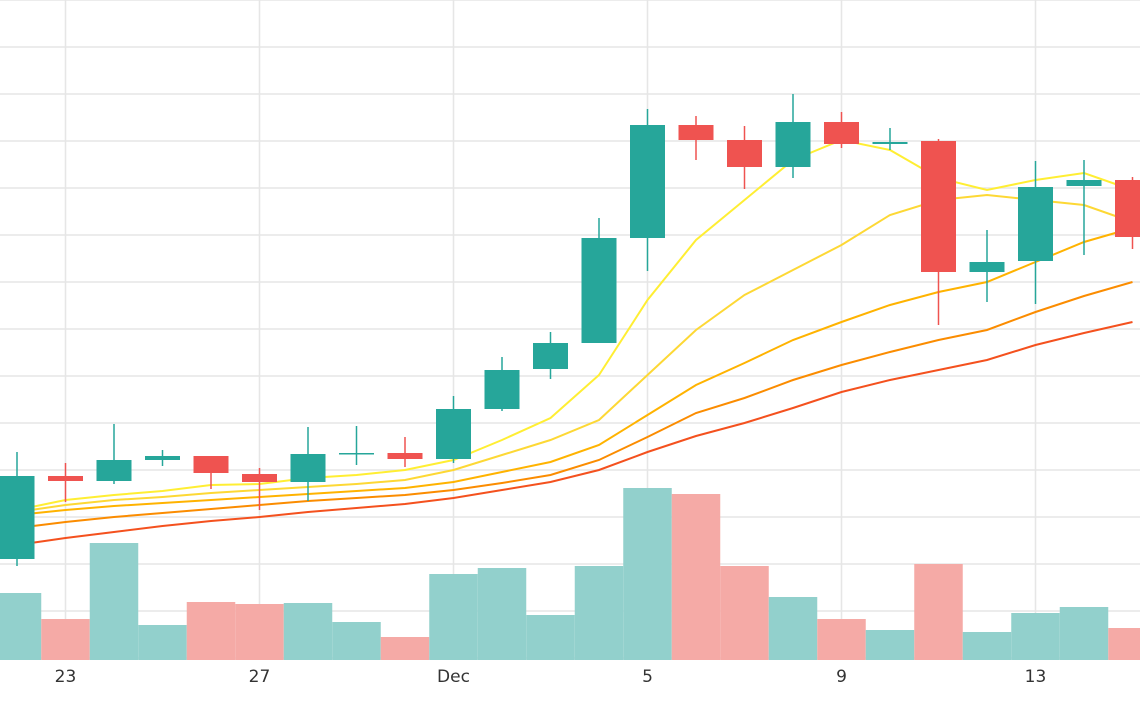 The height and width of the screenshot is (710, 1140). Describe the element at coordinates (841, 677) in the screenshot. I see `x-tick-label: 9` at that location.